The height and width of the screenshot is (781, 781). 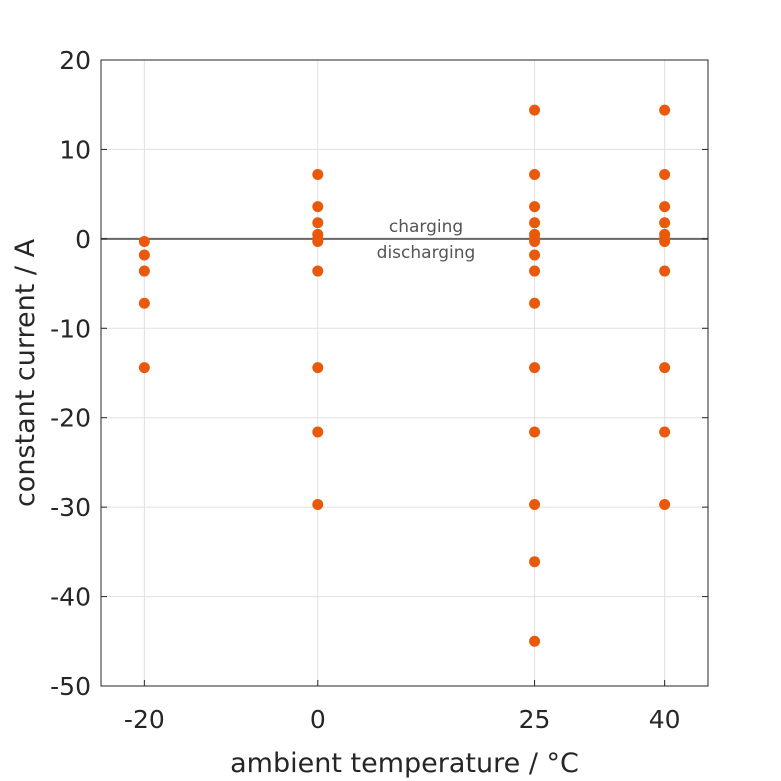 I want to click on discharging-annotation: discharging, so click(x=426, y=253).